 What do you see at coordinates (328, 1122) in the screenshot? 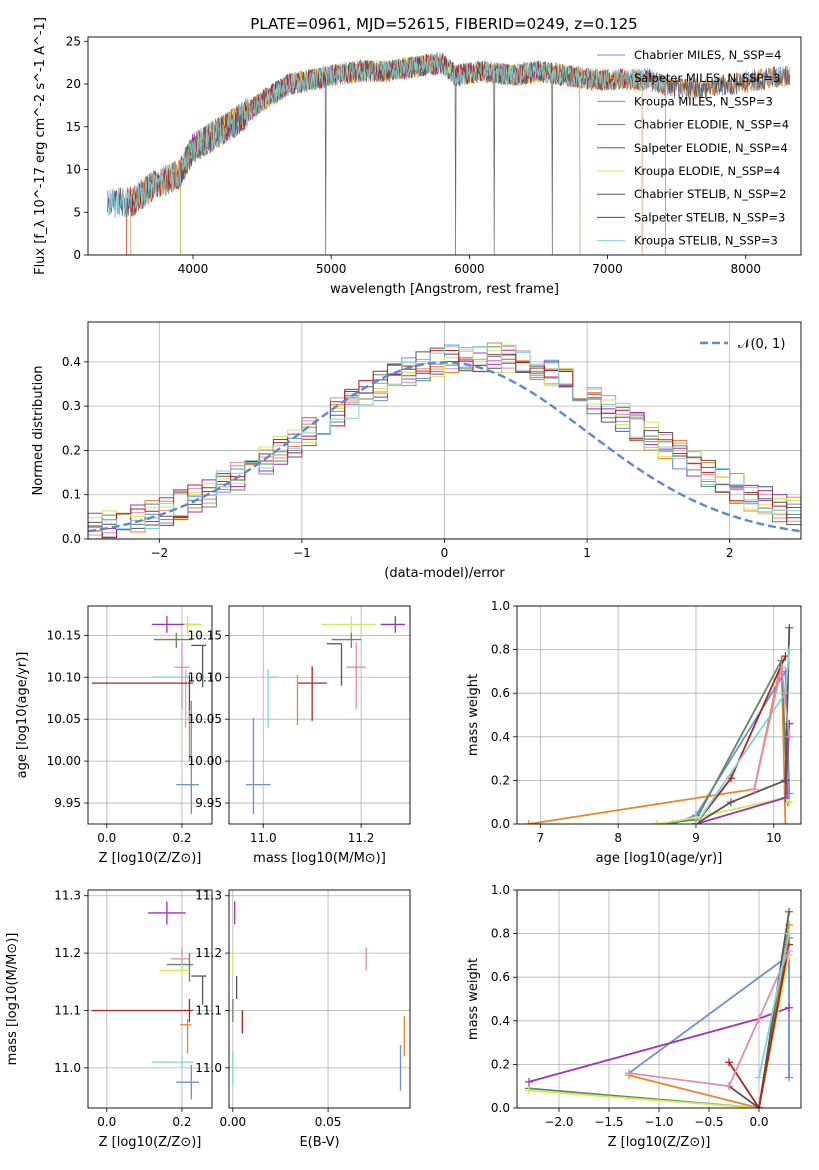
I see `x-tick-label: 0.05` at bounding box center [328, 1122].